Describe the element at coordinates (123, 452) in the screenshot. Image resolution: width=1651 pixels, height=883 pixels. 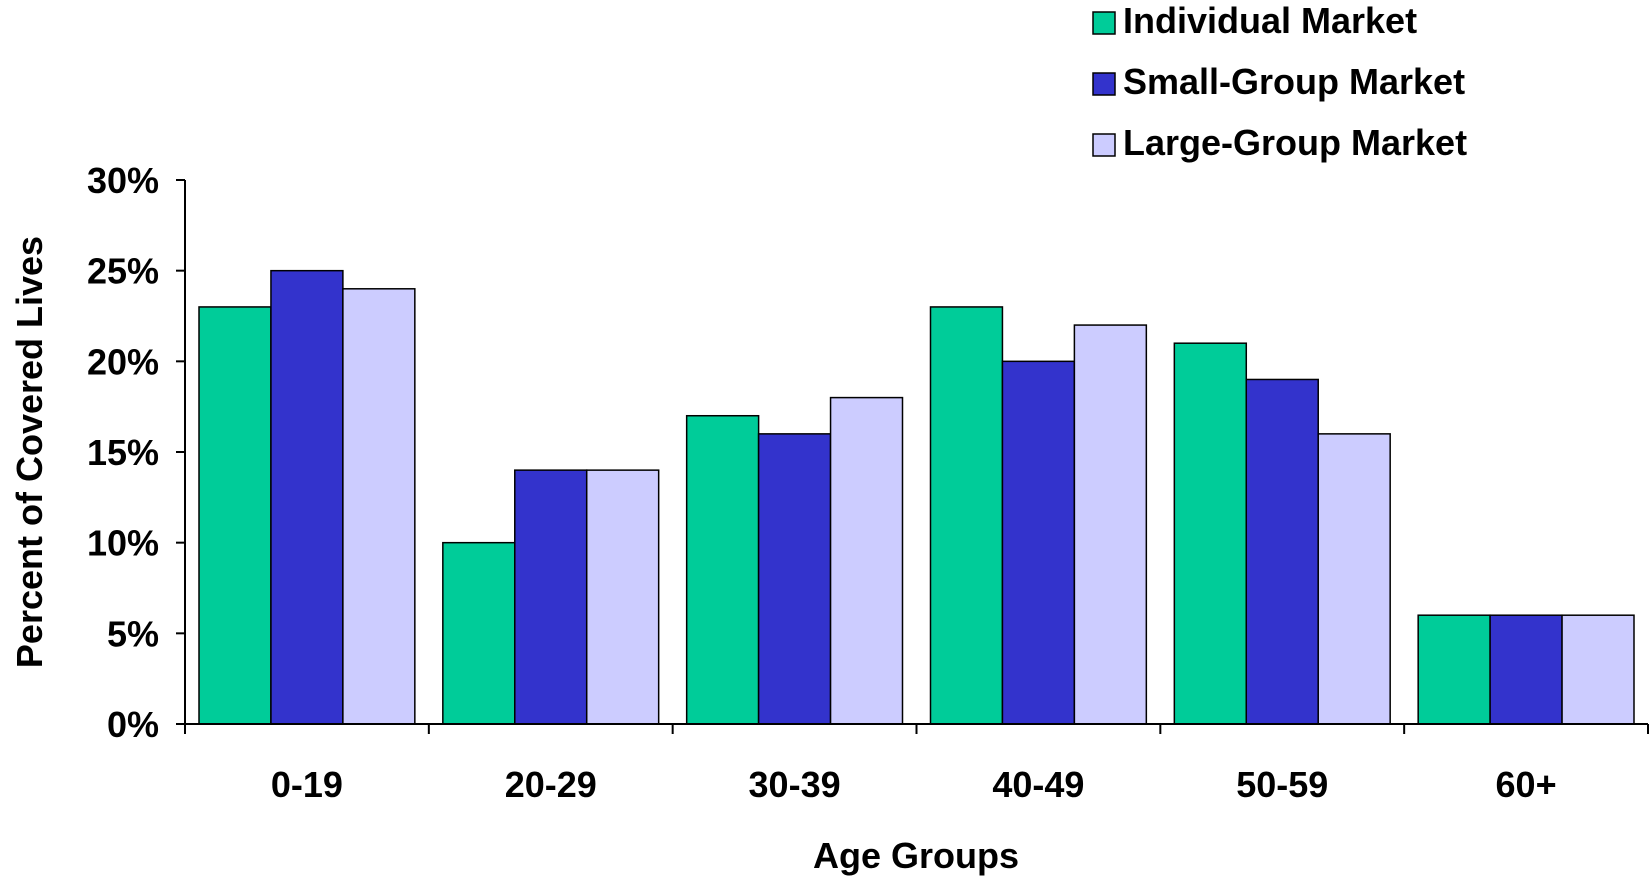
I see `y-tick-label: 15%` at that location.